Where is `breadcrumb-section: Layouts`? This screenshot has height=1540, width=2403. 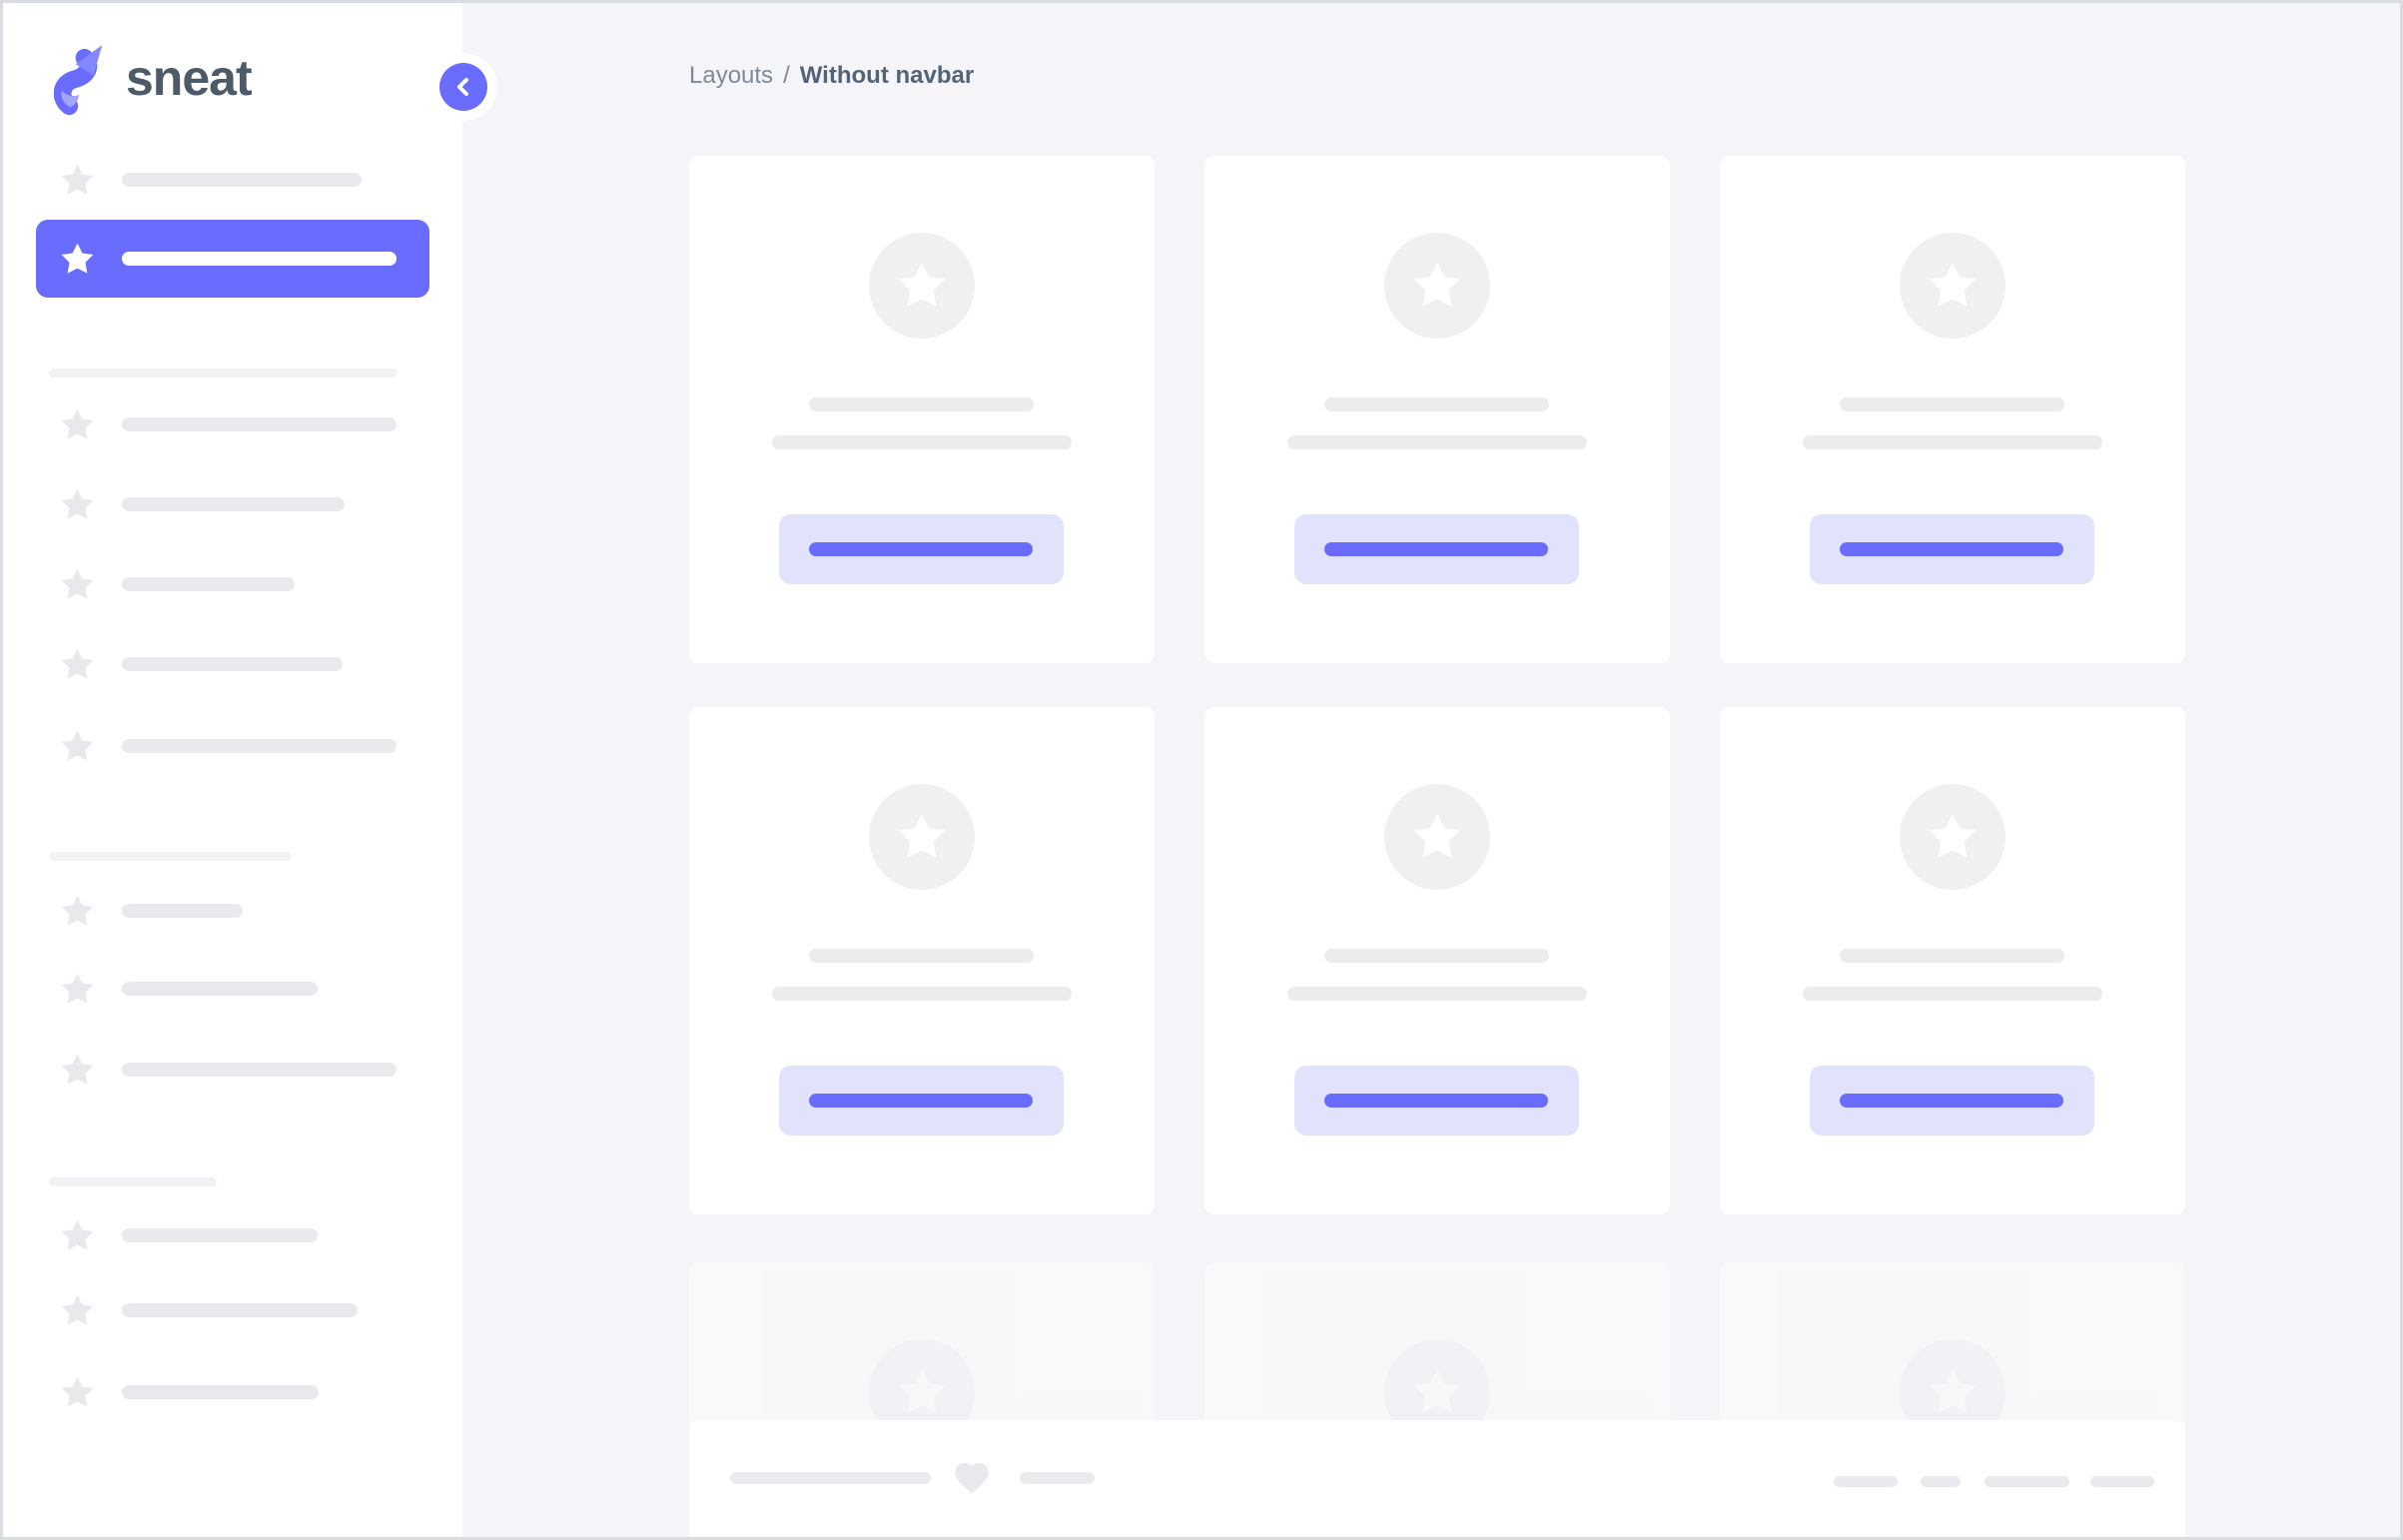
breadcrumb-section: Layouts is located at coordinates (731, 75).